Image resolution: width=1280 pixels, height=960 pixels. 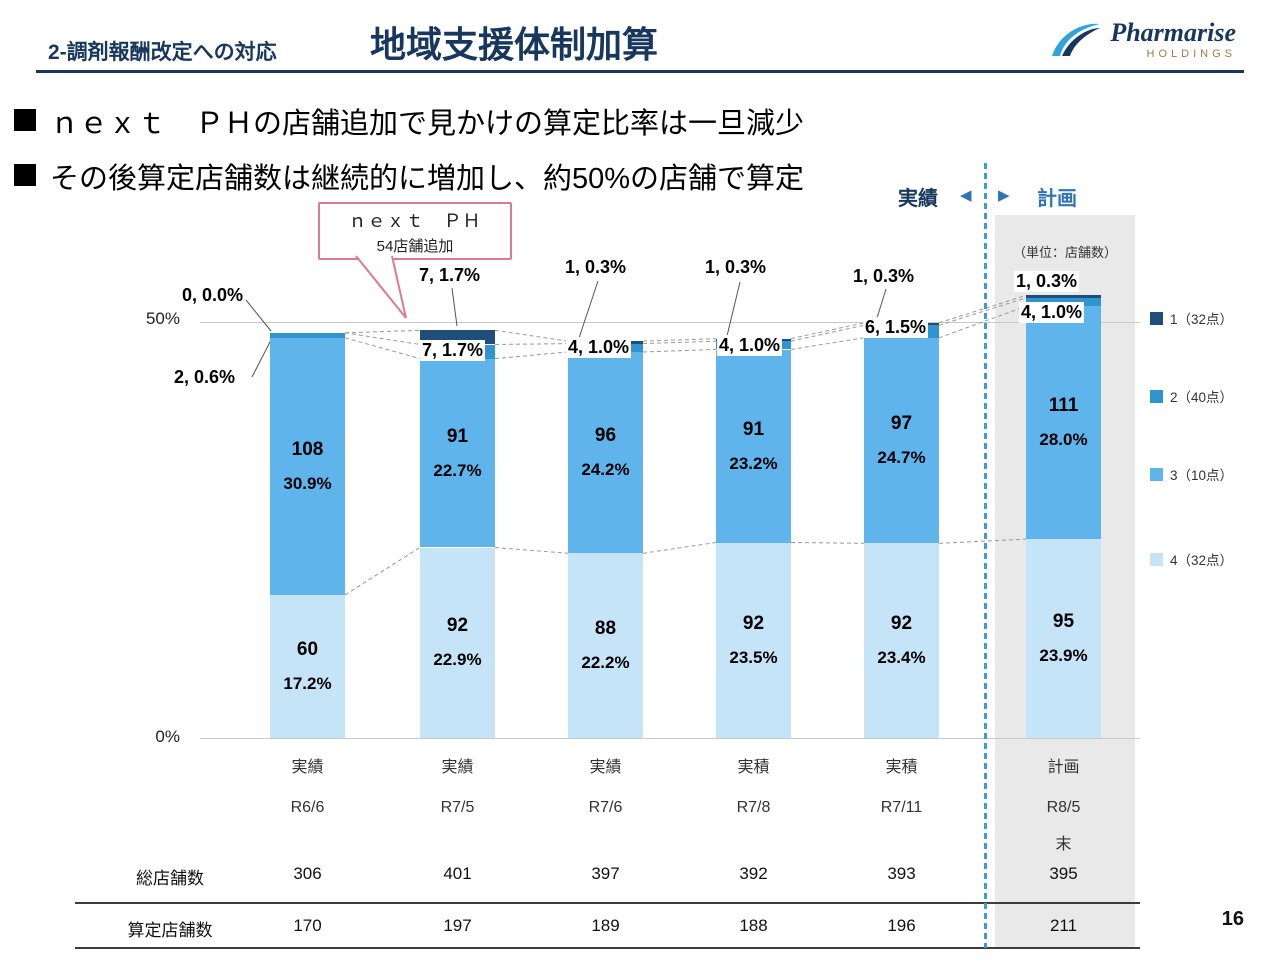 I want to click on bar-segment-3: 91 22.7%, so click(x=457, y=453).